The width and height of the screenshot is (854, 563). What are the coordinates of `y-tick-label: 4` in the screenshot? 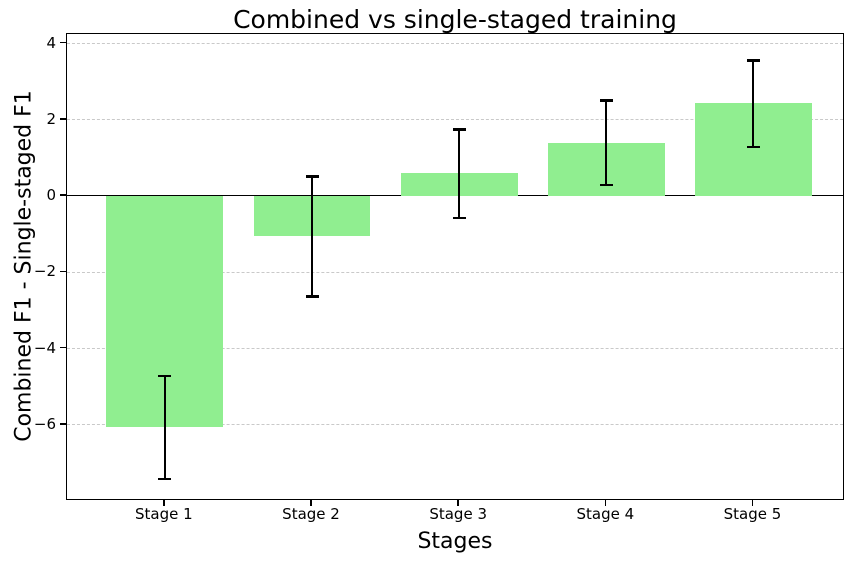 It's located at (51, 42).